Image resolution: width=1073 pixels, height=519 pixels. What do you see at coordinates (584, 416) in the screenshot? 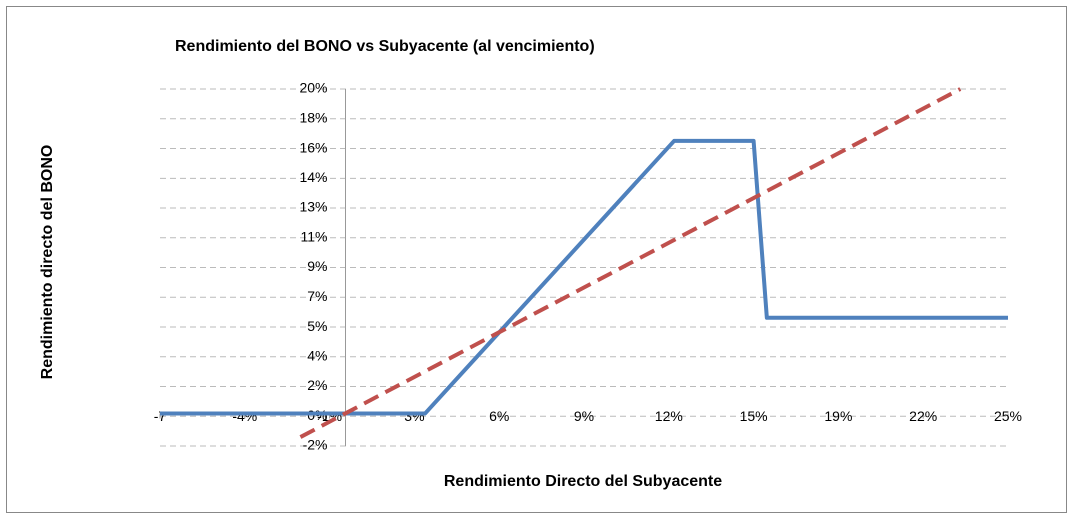
I see `x-tick-label: 9%` at bounding box center [584, 416].